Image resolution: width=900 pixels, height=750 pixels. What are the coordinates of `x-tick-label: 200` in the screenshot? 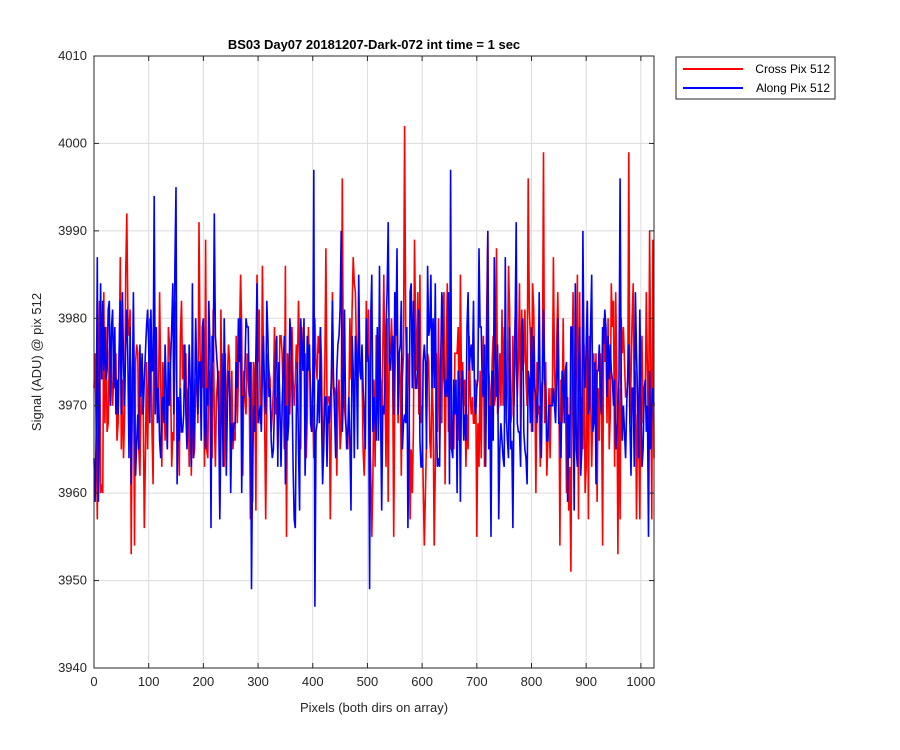 It's located at (204, 681).